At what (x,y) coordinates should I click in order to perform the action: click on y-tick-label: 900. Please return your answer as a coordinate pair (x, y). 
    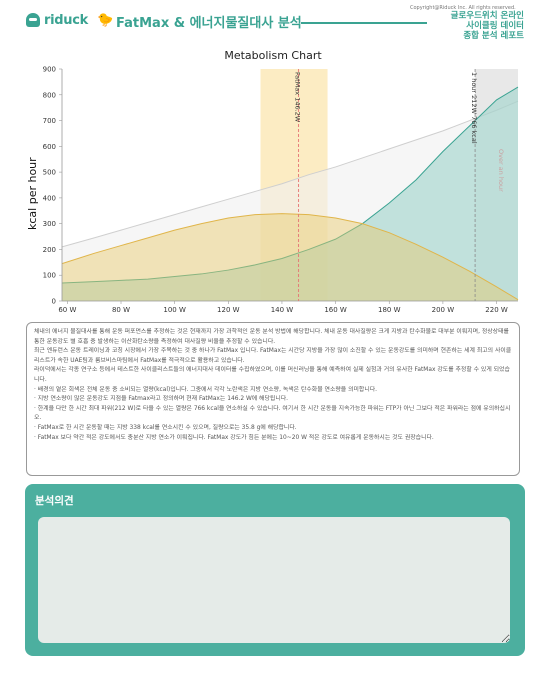
    Looking at the image, I should click on (49, 70).